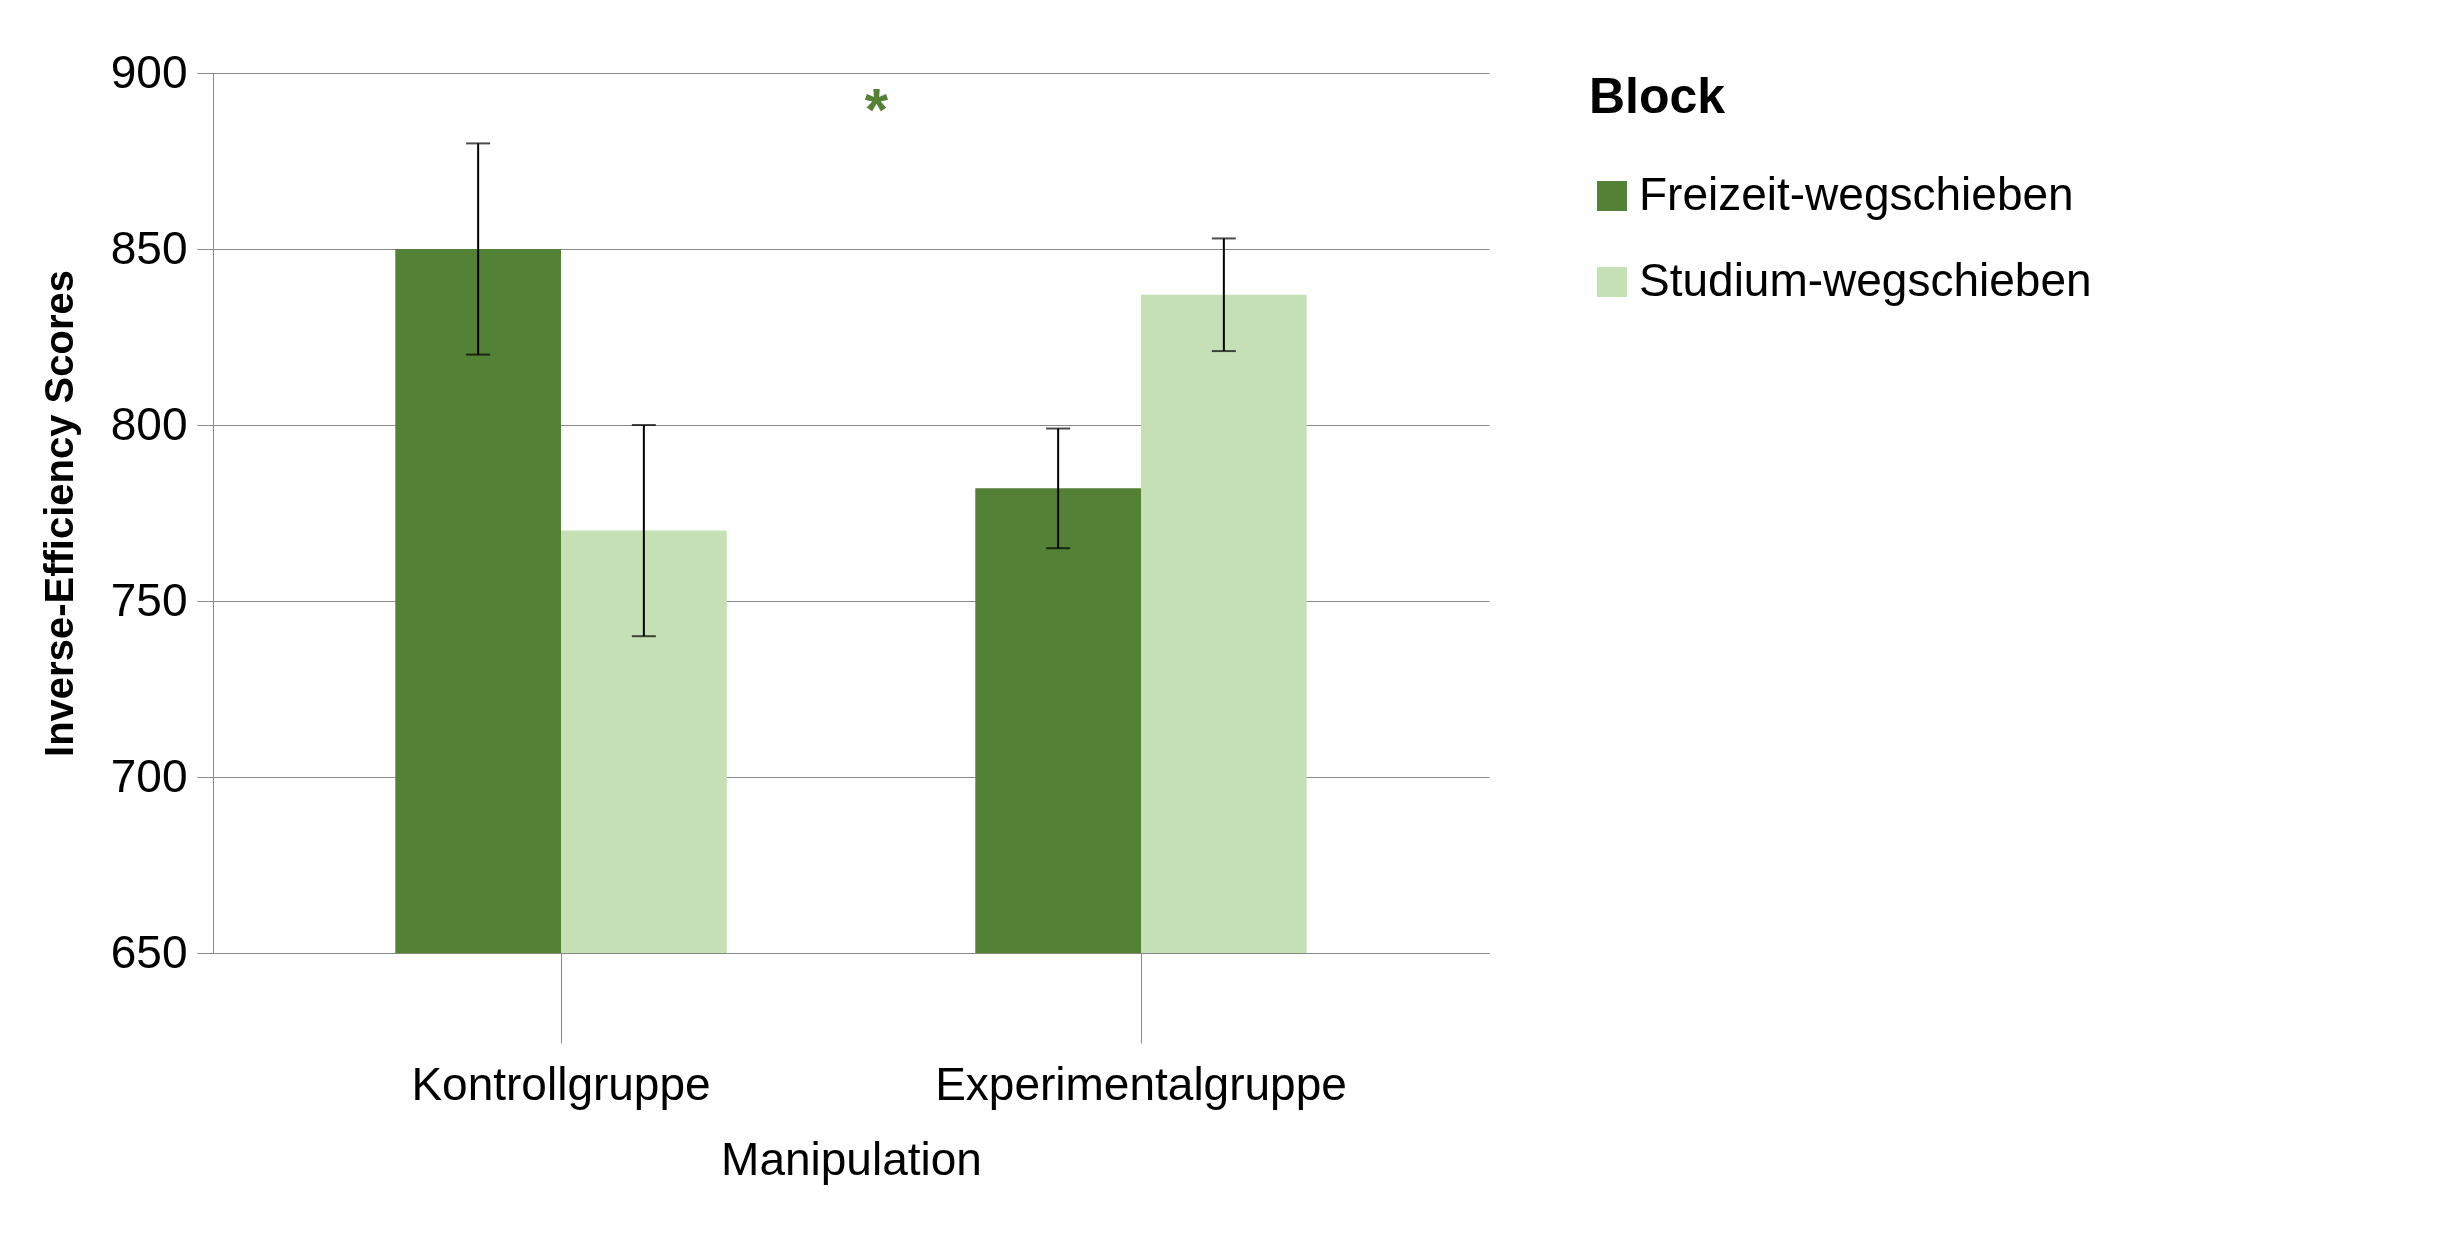 The width and height of the screenshot is (2454, 1240). Describe the element at coordinates (876, 109) in the screenshot. I see `annotation: *` at that location.